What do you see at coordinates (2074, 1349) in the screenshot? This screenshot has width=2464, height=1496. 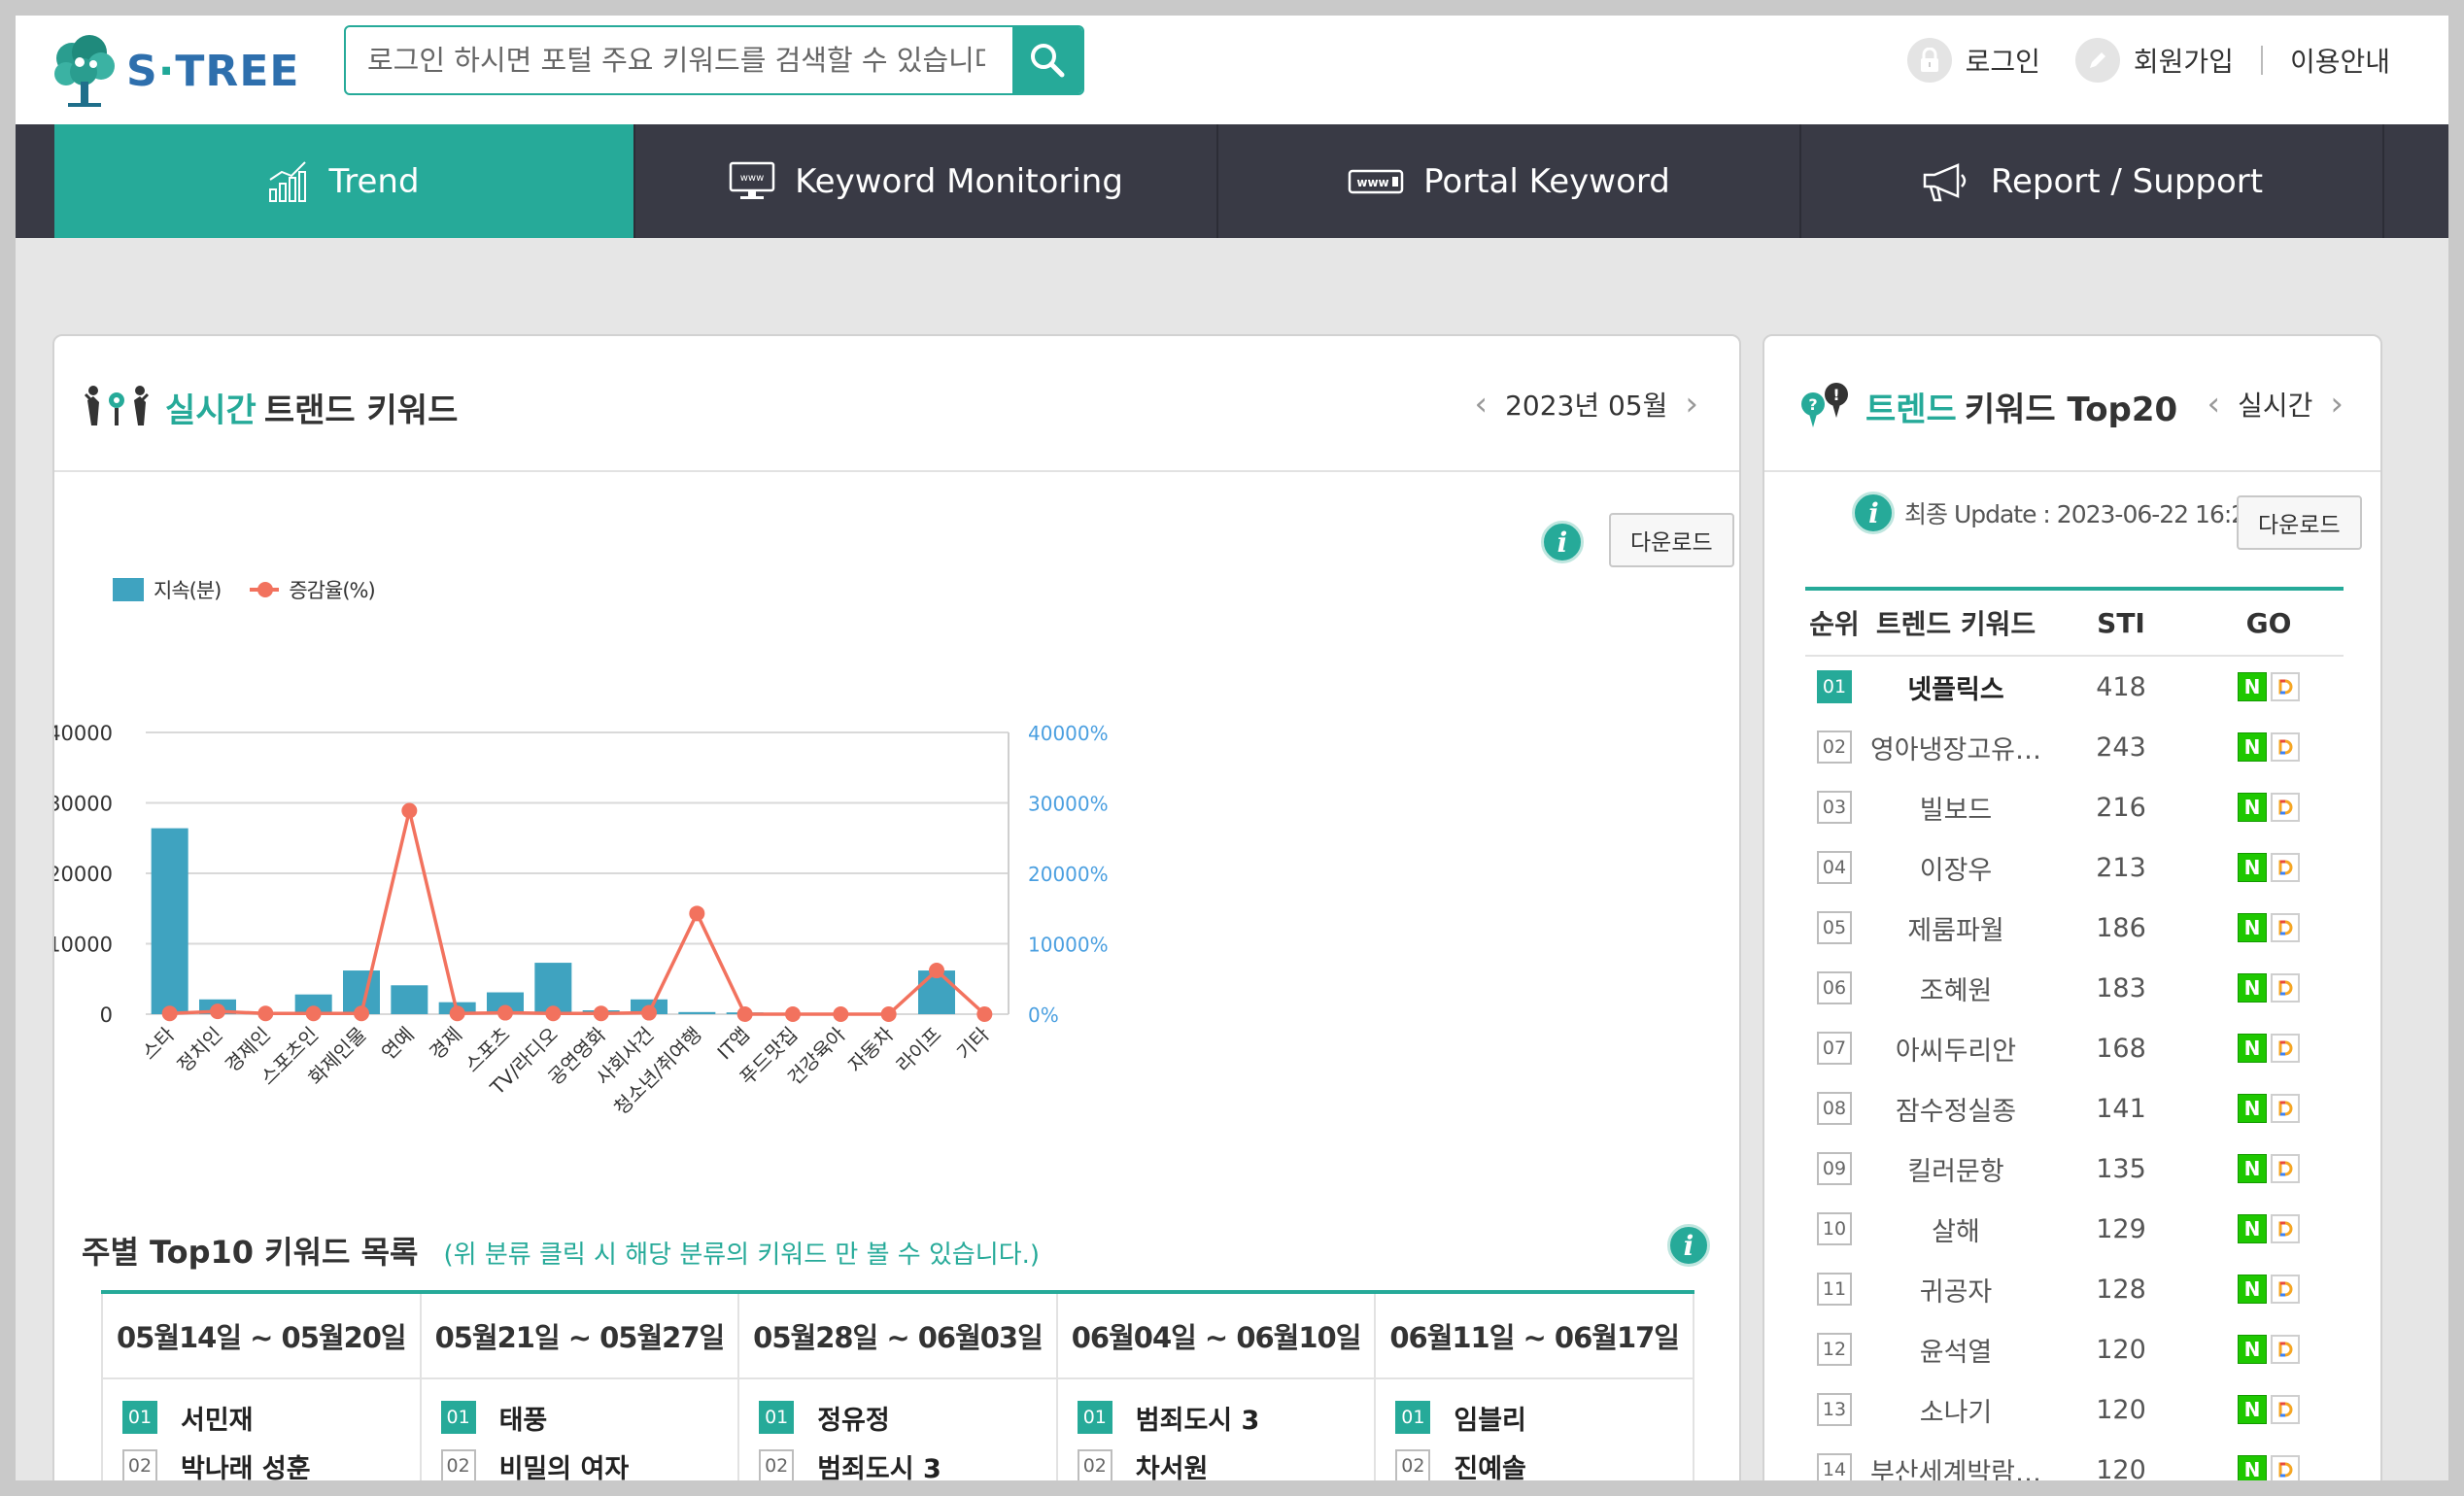 I see `table-row: 12 윤석열 120 N` at bounding box center [2074, 1349].